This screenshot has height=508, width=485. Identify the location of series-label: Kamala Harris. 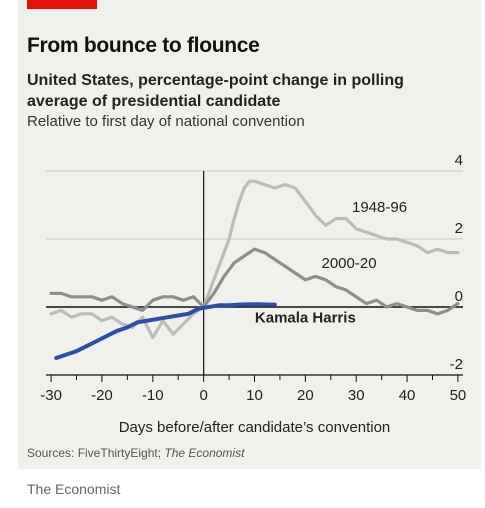
(305, 317).